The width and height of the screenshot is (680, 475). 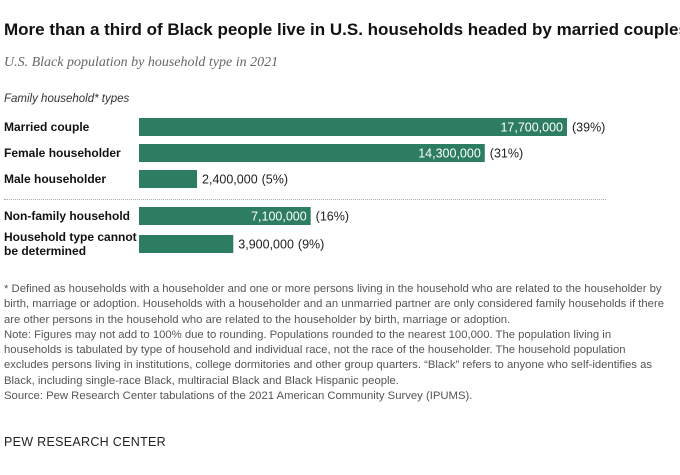 I want to click on percent-label: (39%), so click(x=588, y=128).